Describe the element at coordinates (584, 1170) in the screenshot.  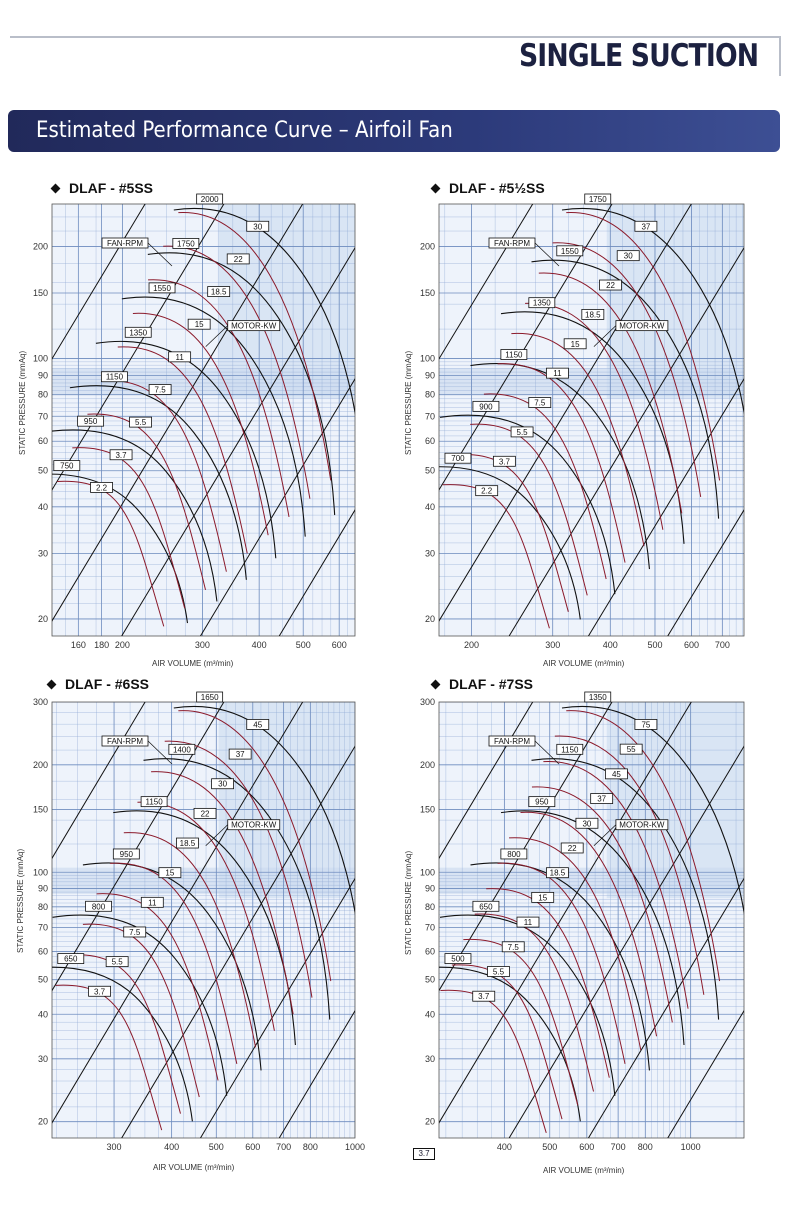
I see `x-axis-label-4: AIR VOLUME (m³/min)` at that location.